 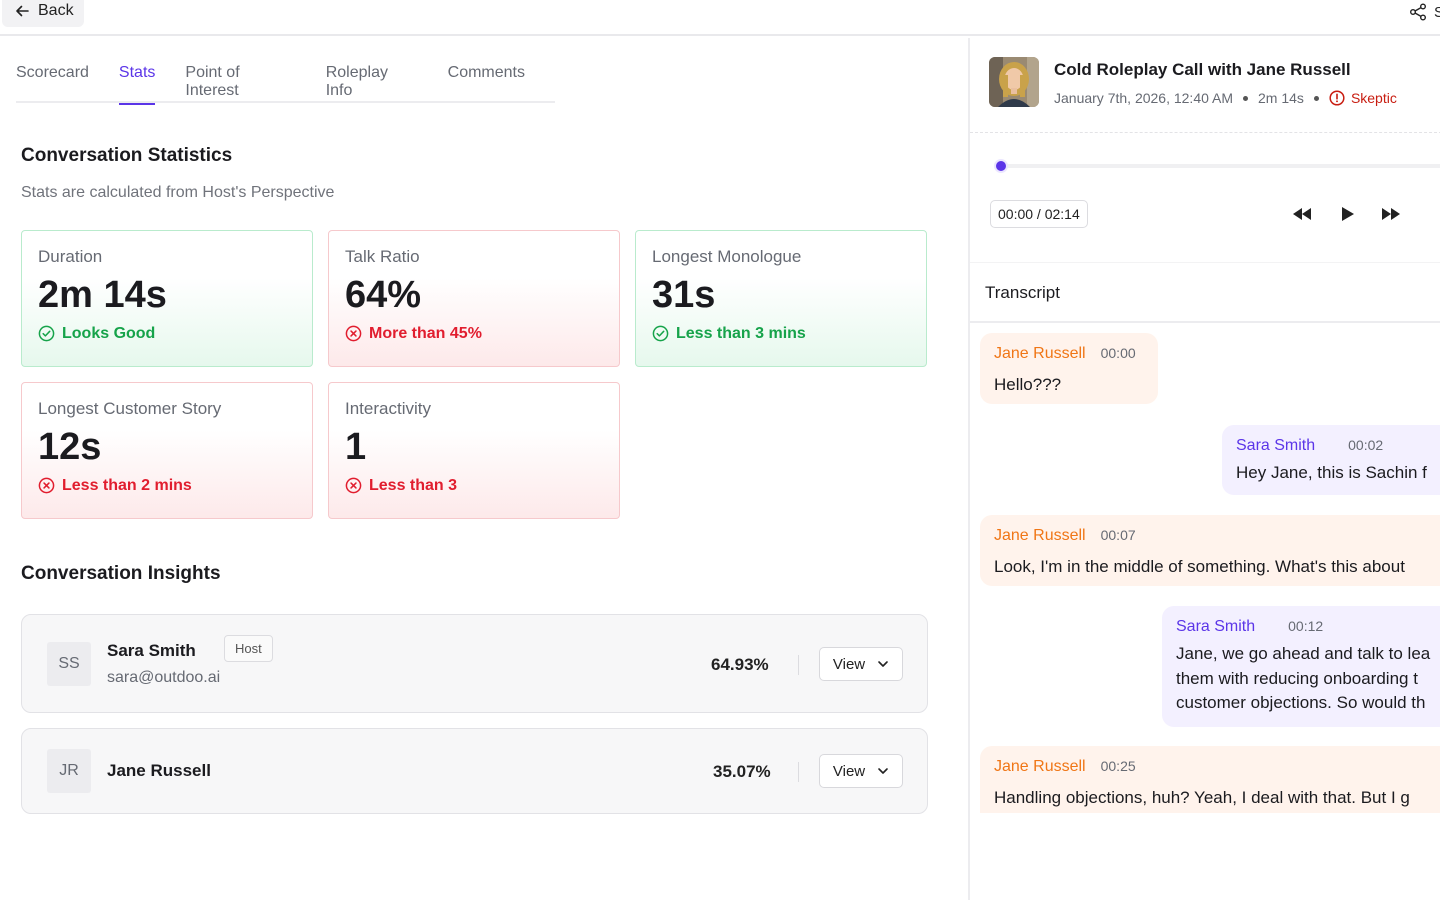 What do you see at coordinates (1118, 535) in the screenshot?
I see `message-time: 00:07` at bounding box center [1118, 535].